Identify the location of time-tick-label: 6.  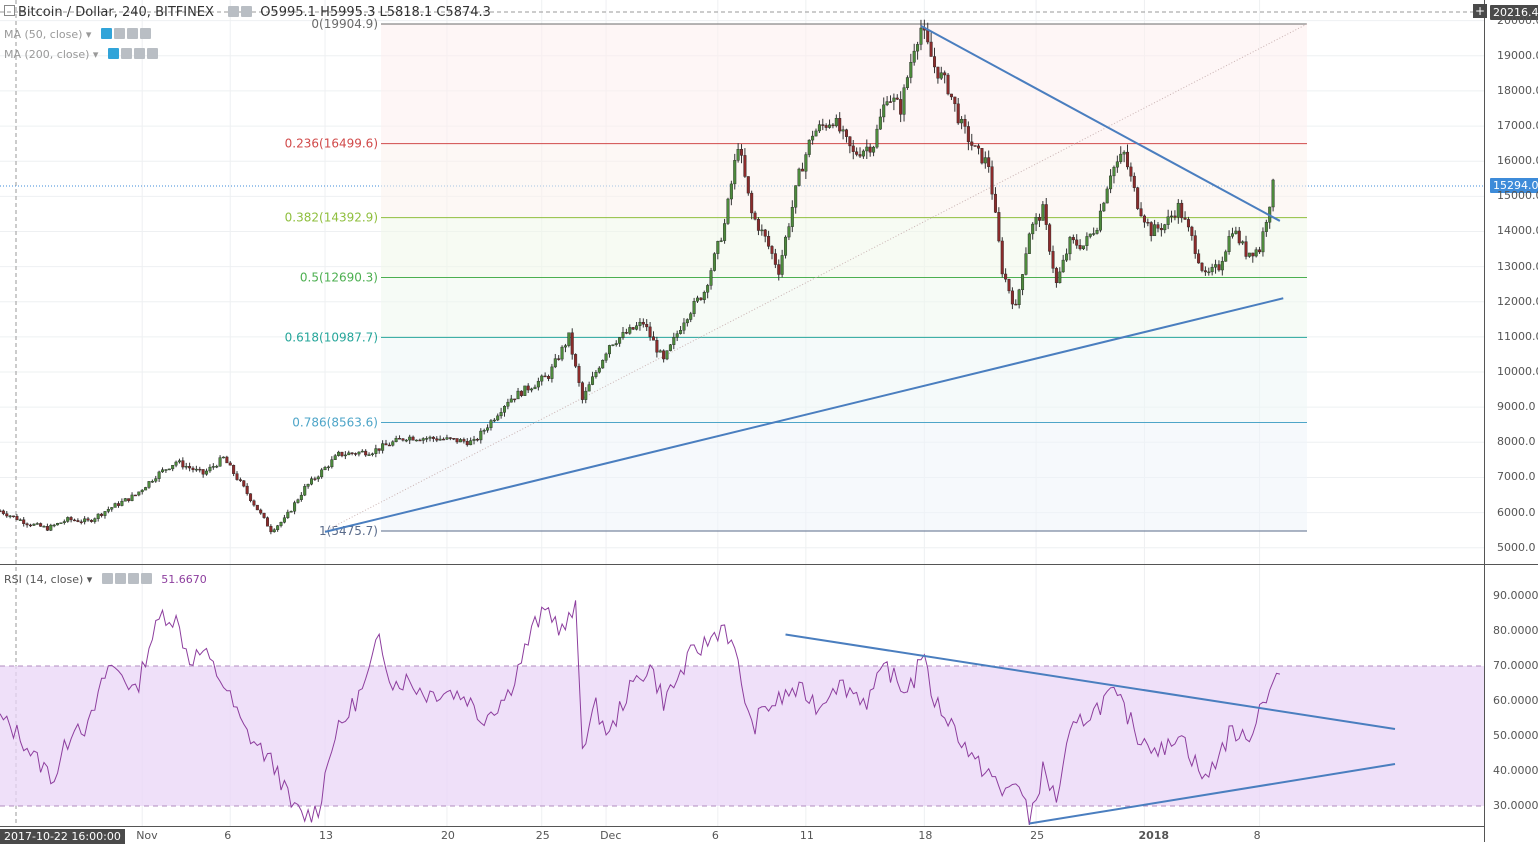
(228, 835).